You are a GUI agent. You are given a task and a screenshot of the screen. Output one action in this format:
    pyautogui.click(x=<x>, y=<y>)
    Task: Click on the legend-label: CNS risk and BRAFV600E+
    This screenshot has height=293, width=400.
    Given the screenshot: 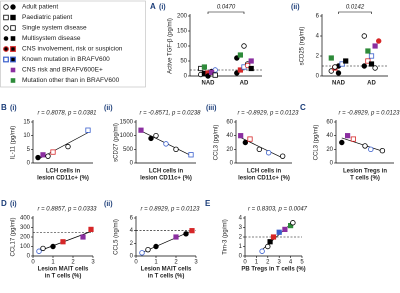 What is the action you would take?
    pyautogui.click(x=62, y=70)
    